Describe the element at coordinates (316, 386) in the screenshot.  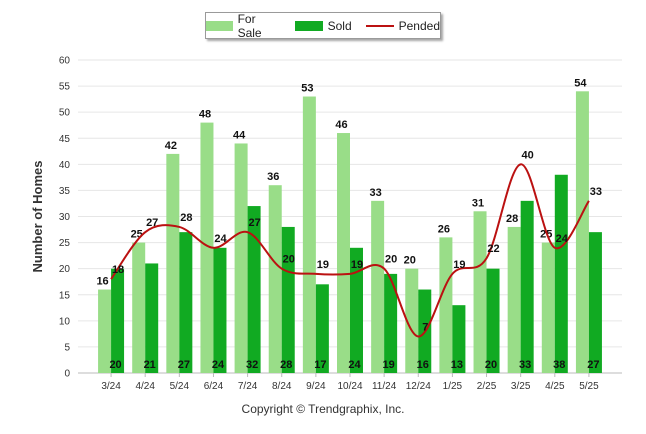
I see `x-tick-label: 9/24` at that location.